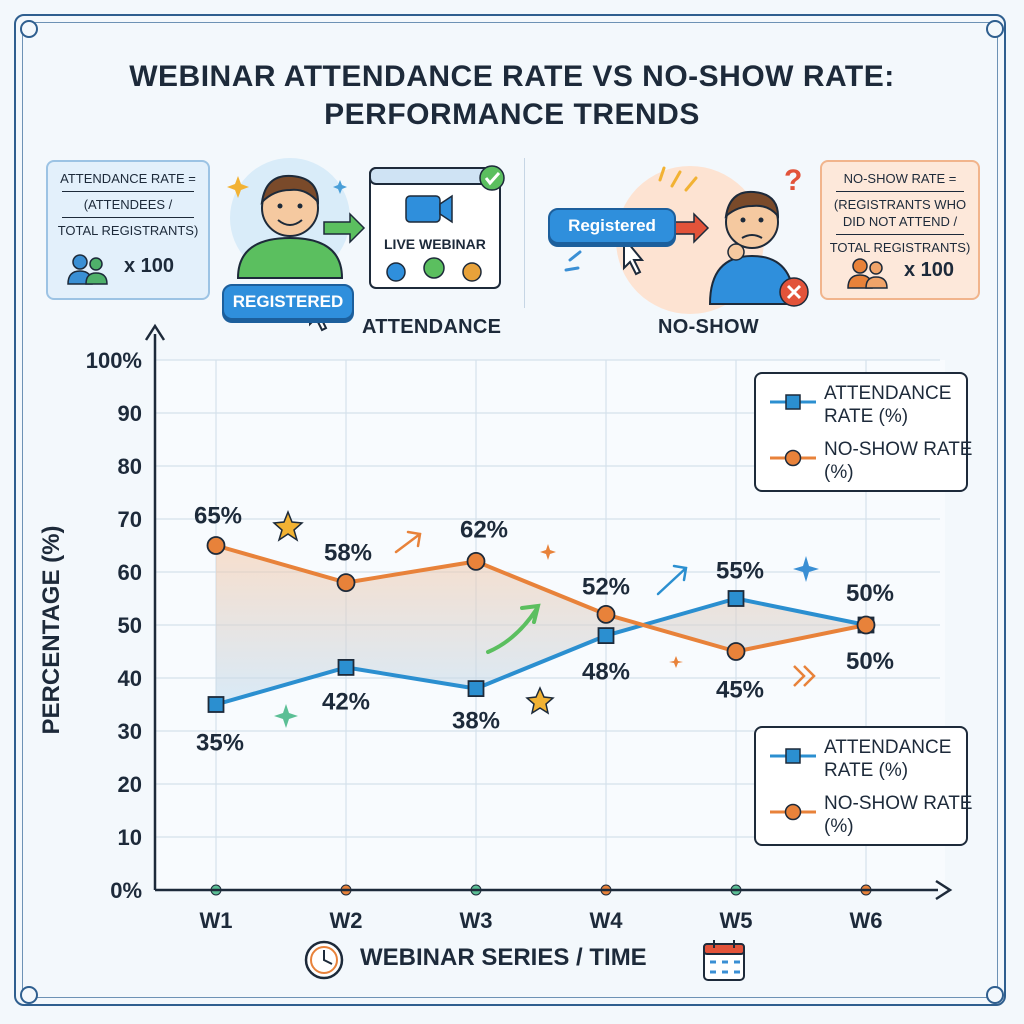 This screenshot has height=1024, width=1024. Describe the element at coordinates (126, 890) in the screenshot. I see `y-tick-label: 0%` at that location.